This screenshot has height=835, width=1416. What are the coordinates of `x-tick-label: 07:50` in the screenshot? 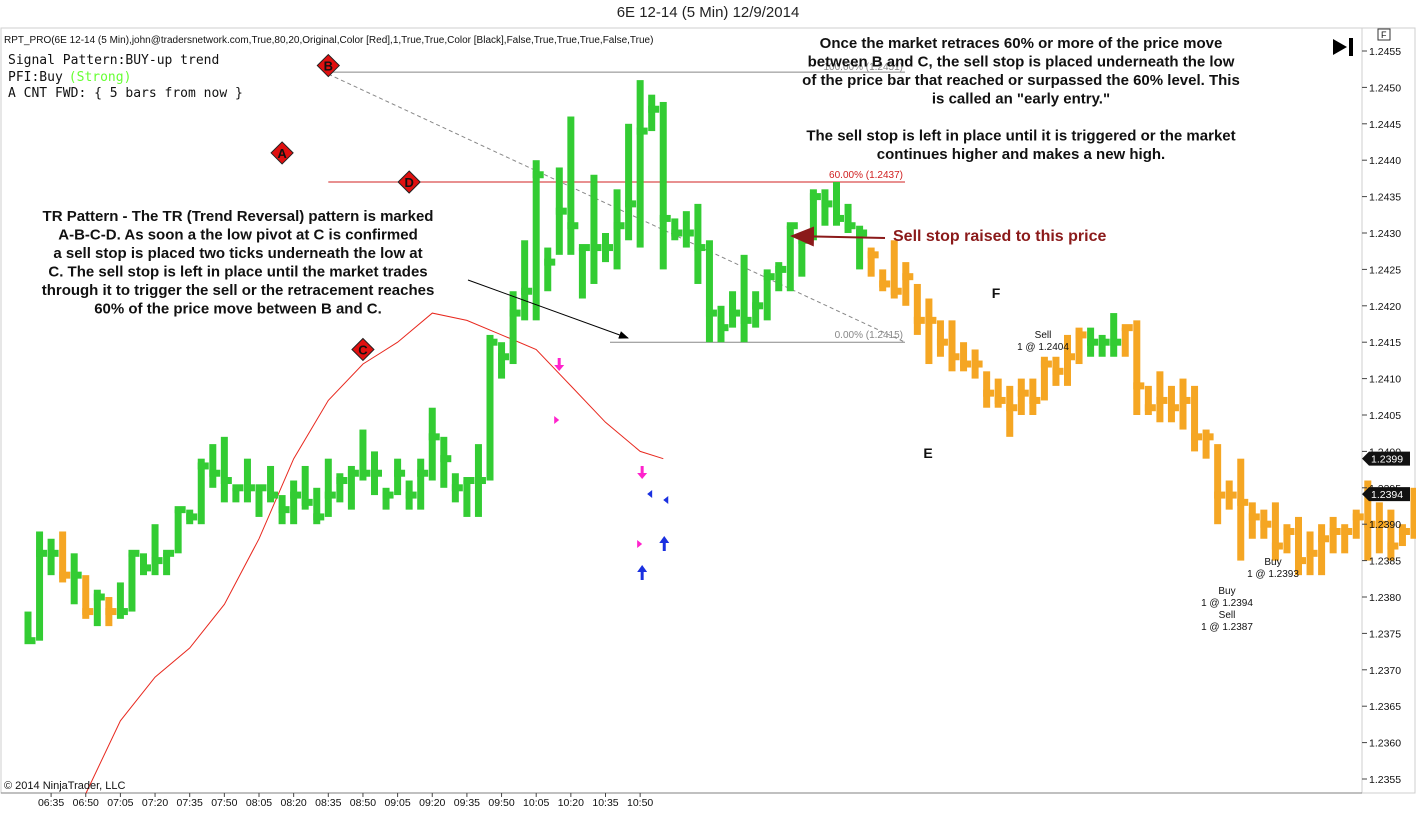 It's located at (224, 803).